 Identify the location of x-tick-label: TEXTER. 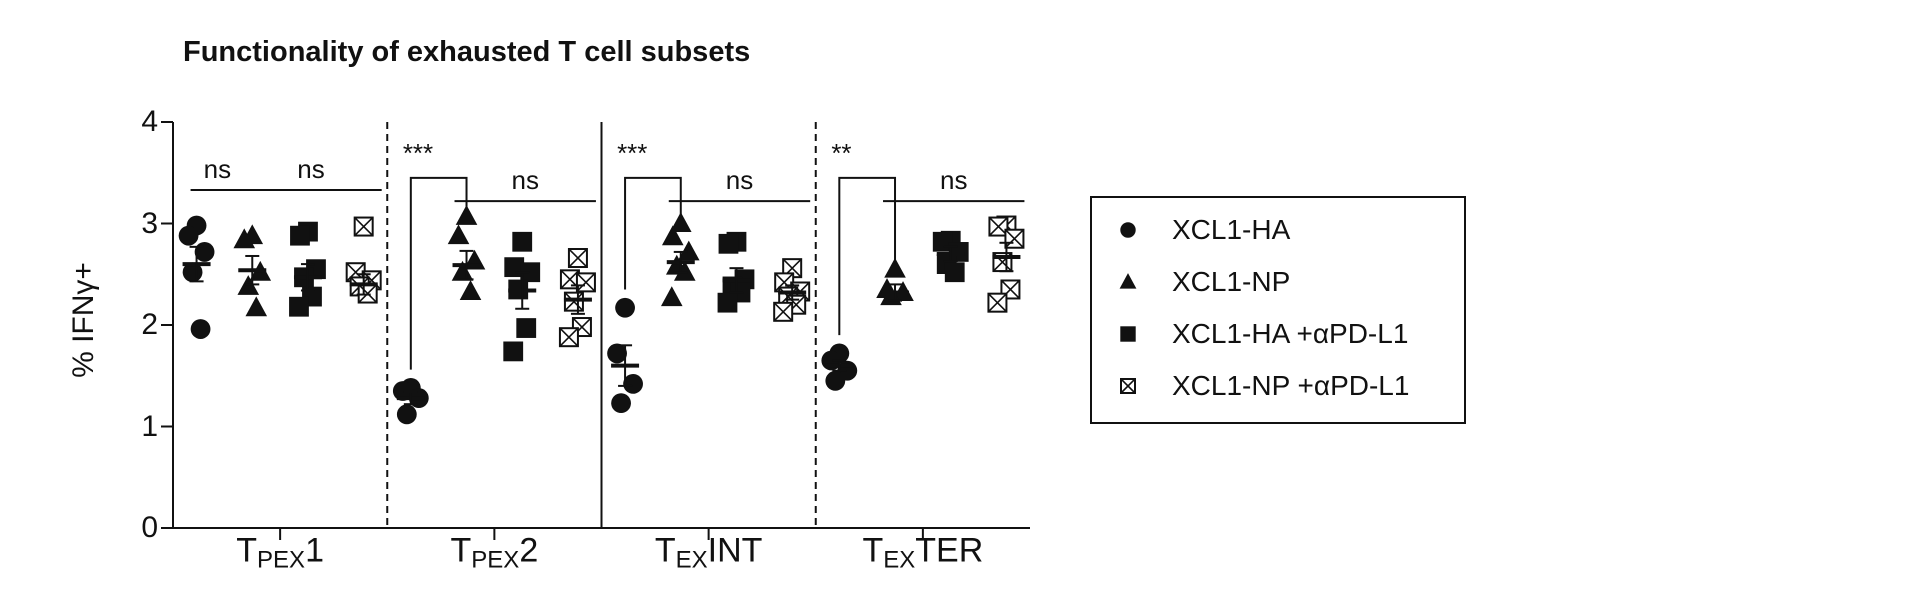
(923, 552).